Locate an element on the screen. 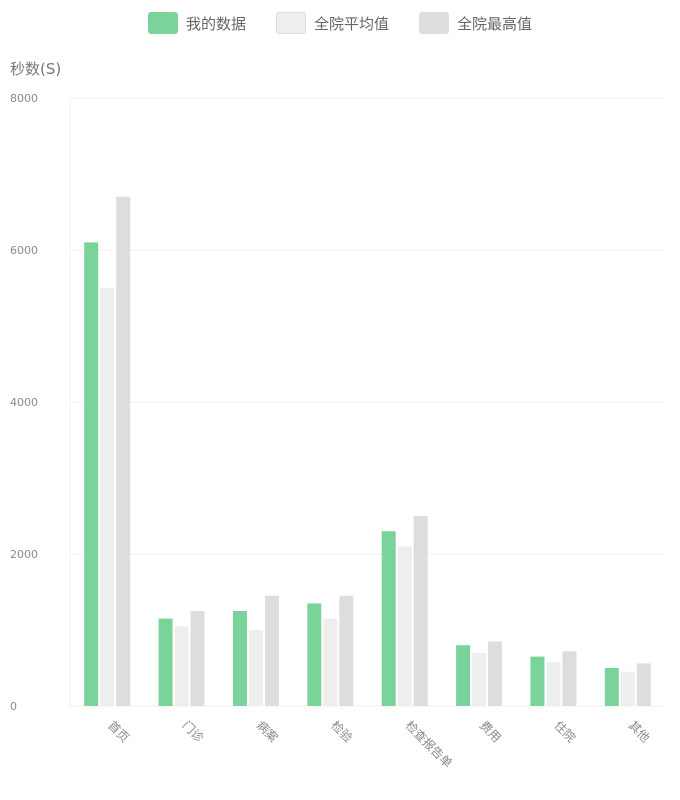  x-tick-label-6: 住院 is located at coordinates (564, 731).